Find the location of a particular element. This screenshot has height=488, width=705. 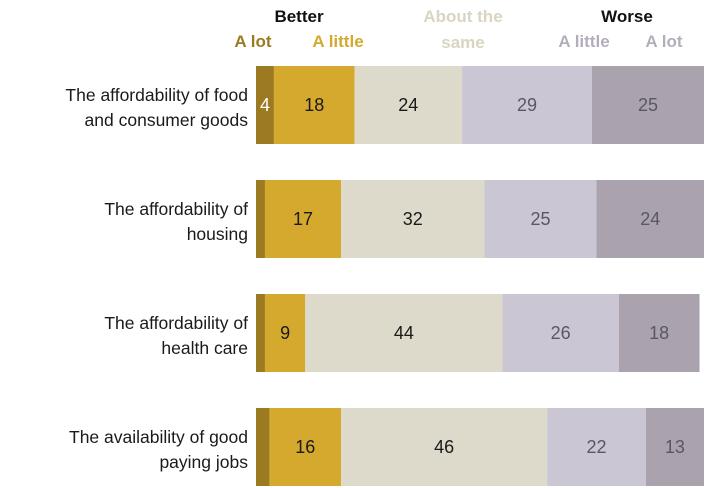

subheader-worse-a-little: A little is located at coordinates (583, 41).